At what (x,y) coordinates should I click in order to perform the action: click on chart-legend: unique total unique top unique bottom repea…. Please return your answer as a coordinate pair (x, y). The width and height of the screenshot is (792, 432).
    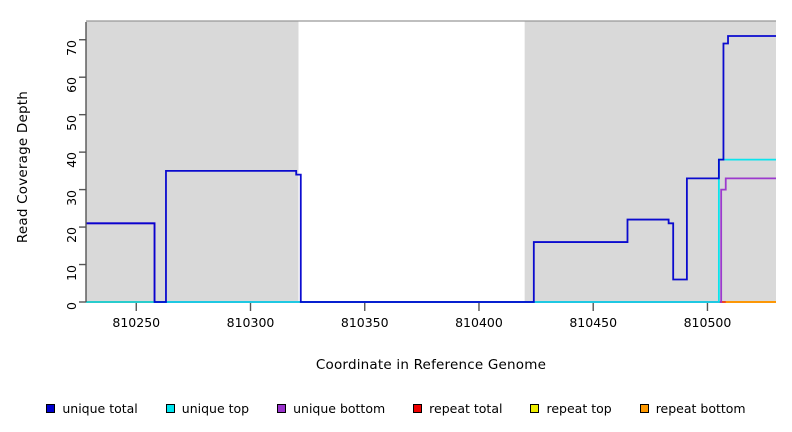
    Looking at the image, I should click on (396, 408).